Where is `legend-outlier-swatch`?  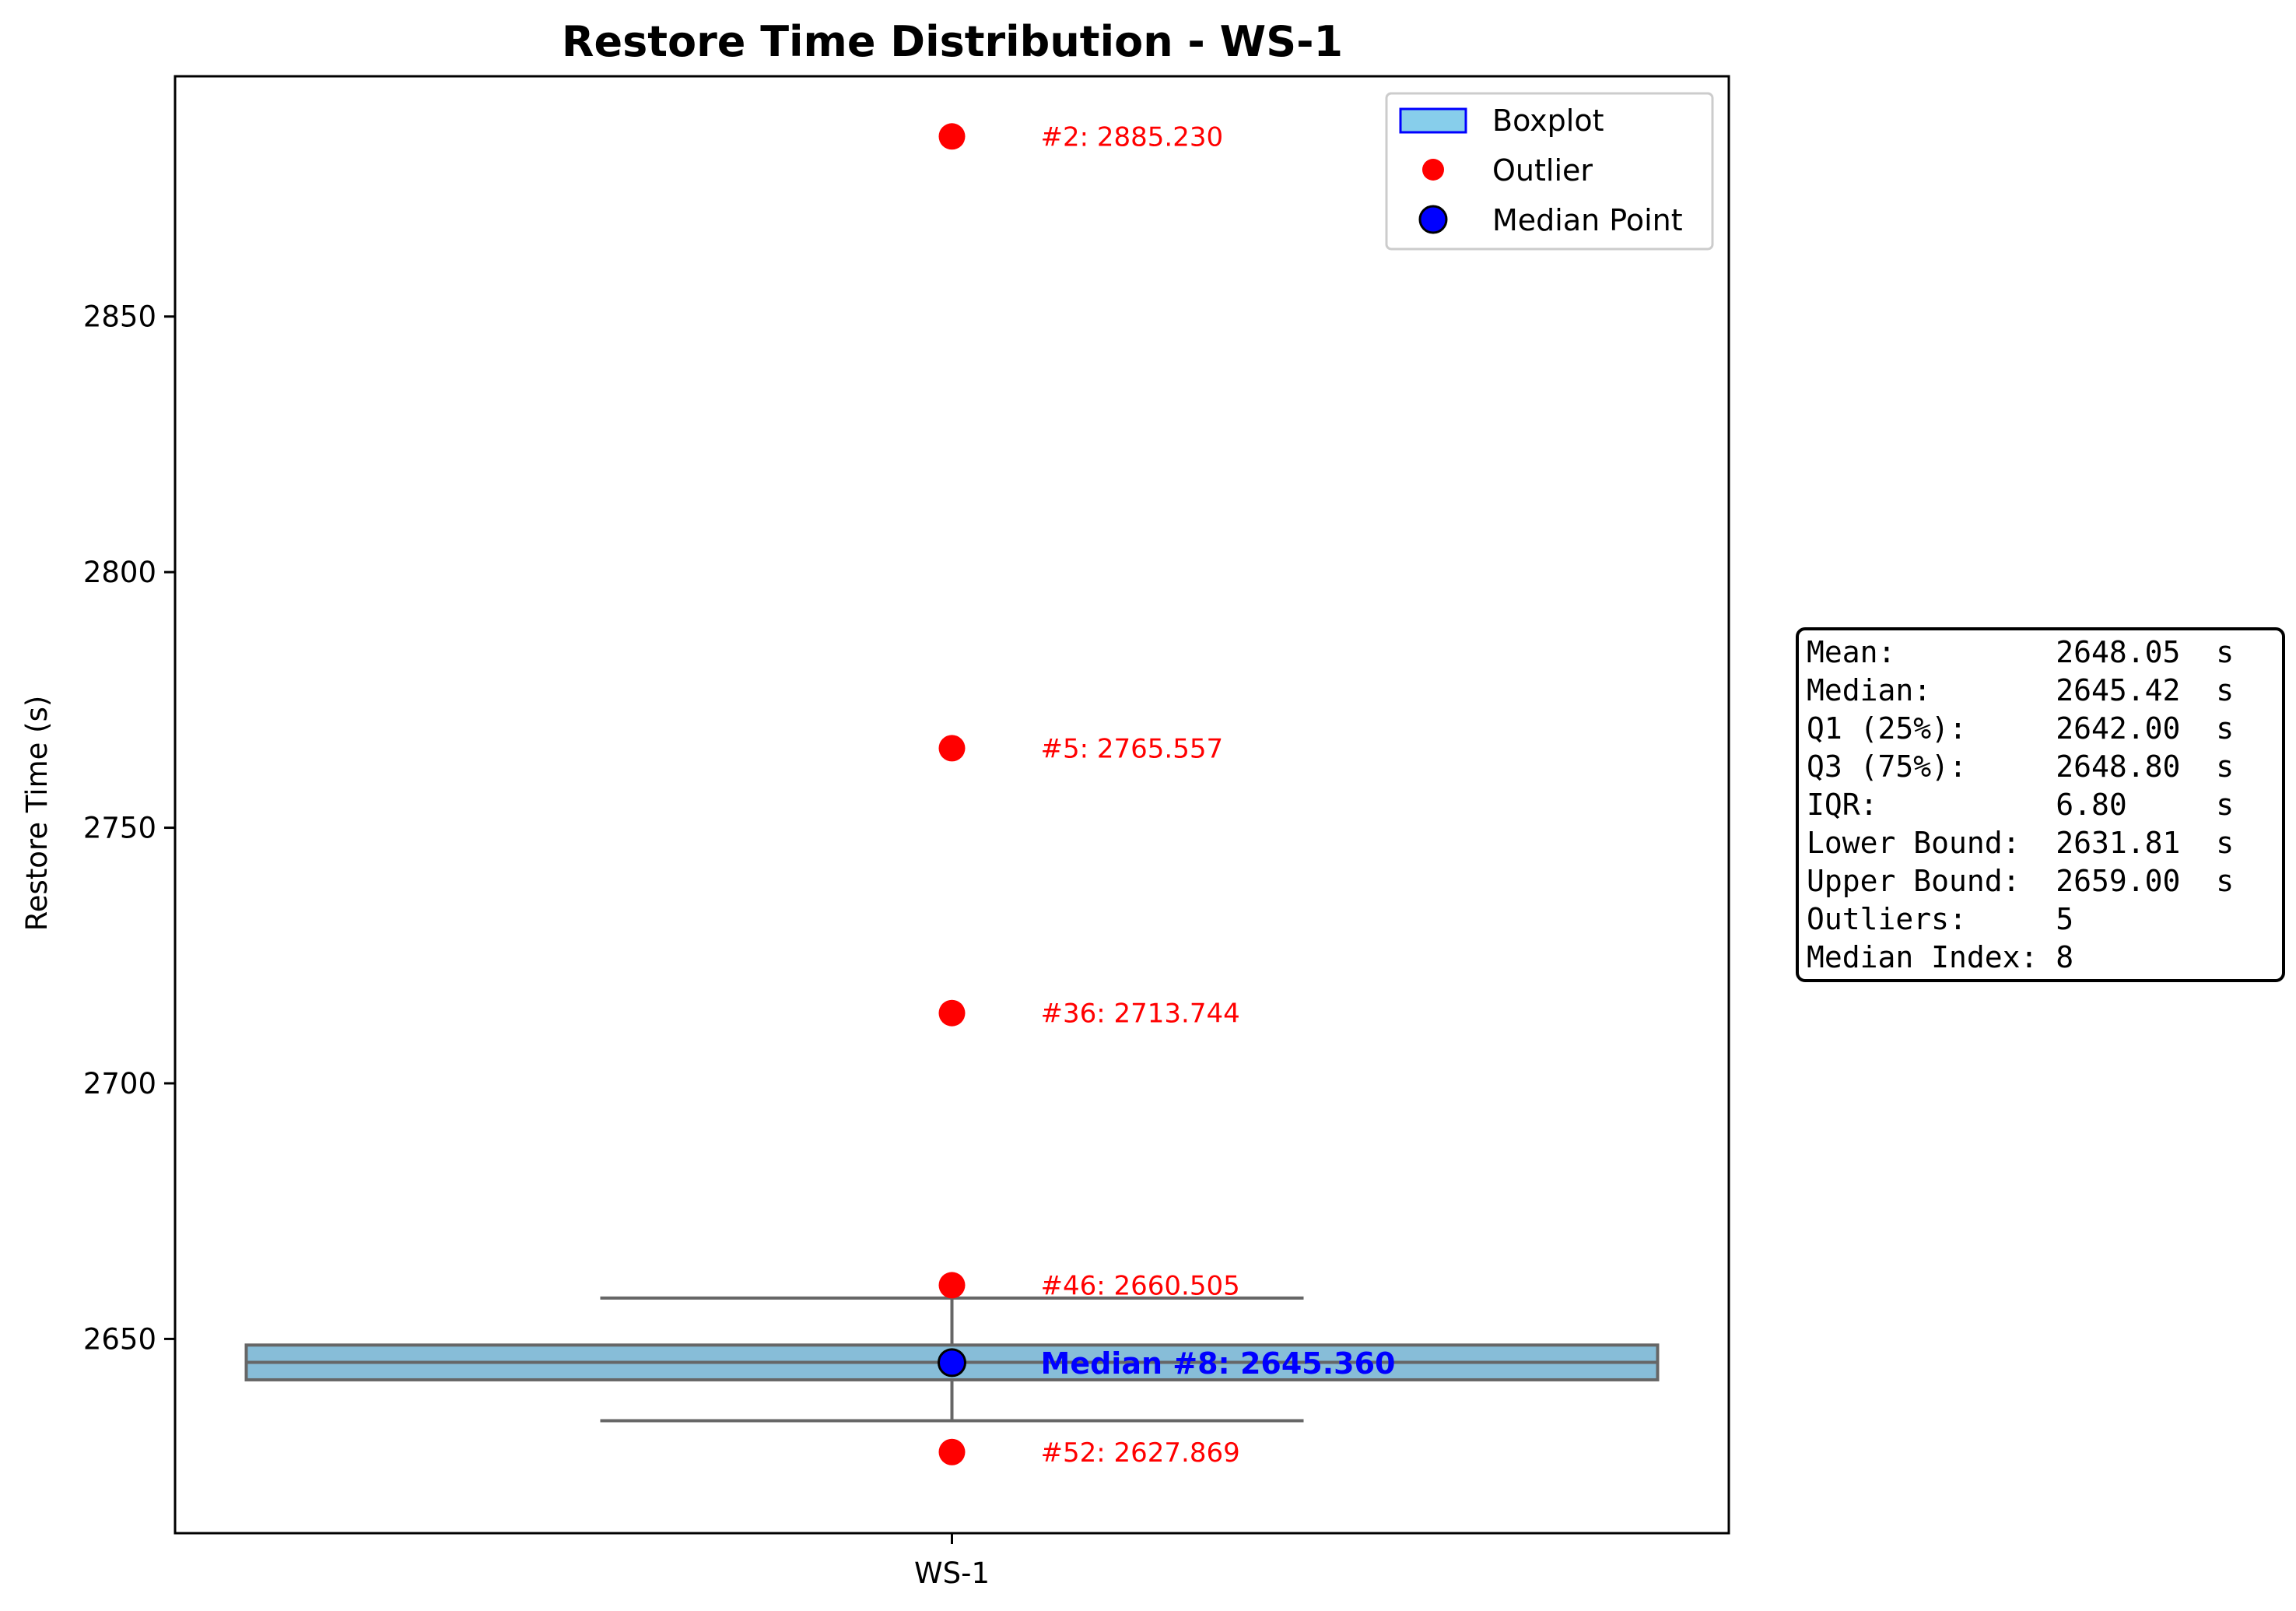
legend-outlier-swatch is located at coordinates (1433, 170).